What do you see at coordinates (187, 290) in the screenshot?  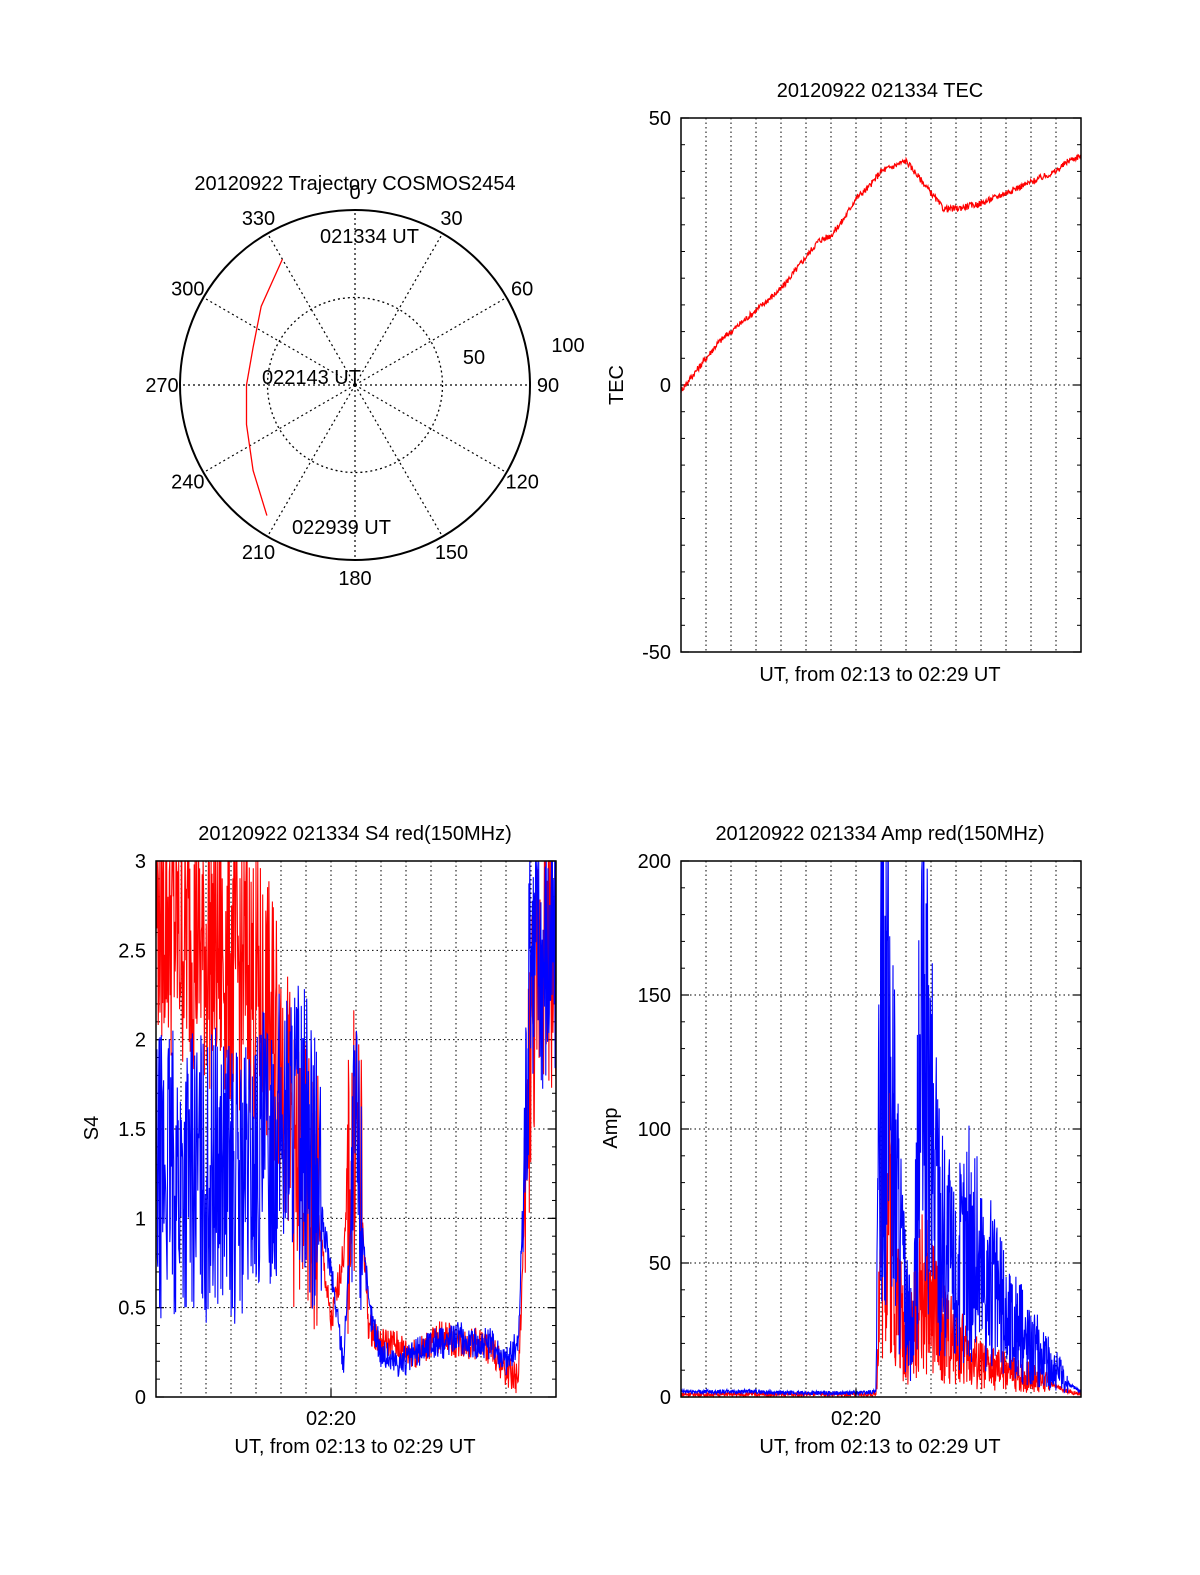 I see `polar-angle-label: 300` at bounding box center [187, 290].